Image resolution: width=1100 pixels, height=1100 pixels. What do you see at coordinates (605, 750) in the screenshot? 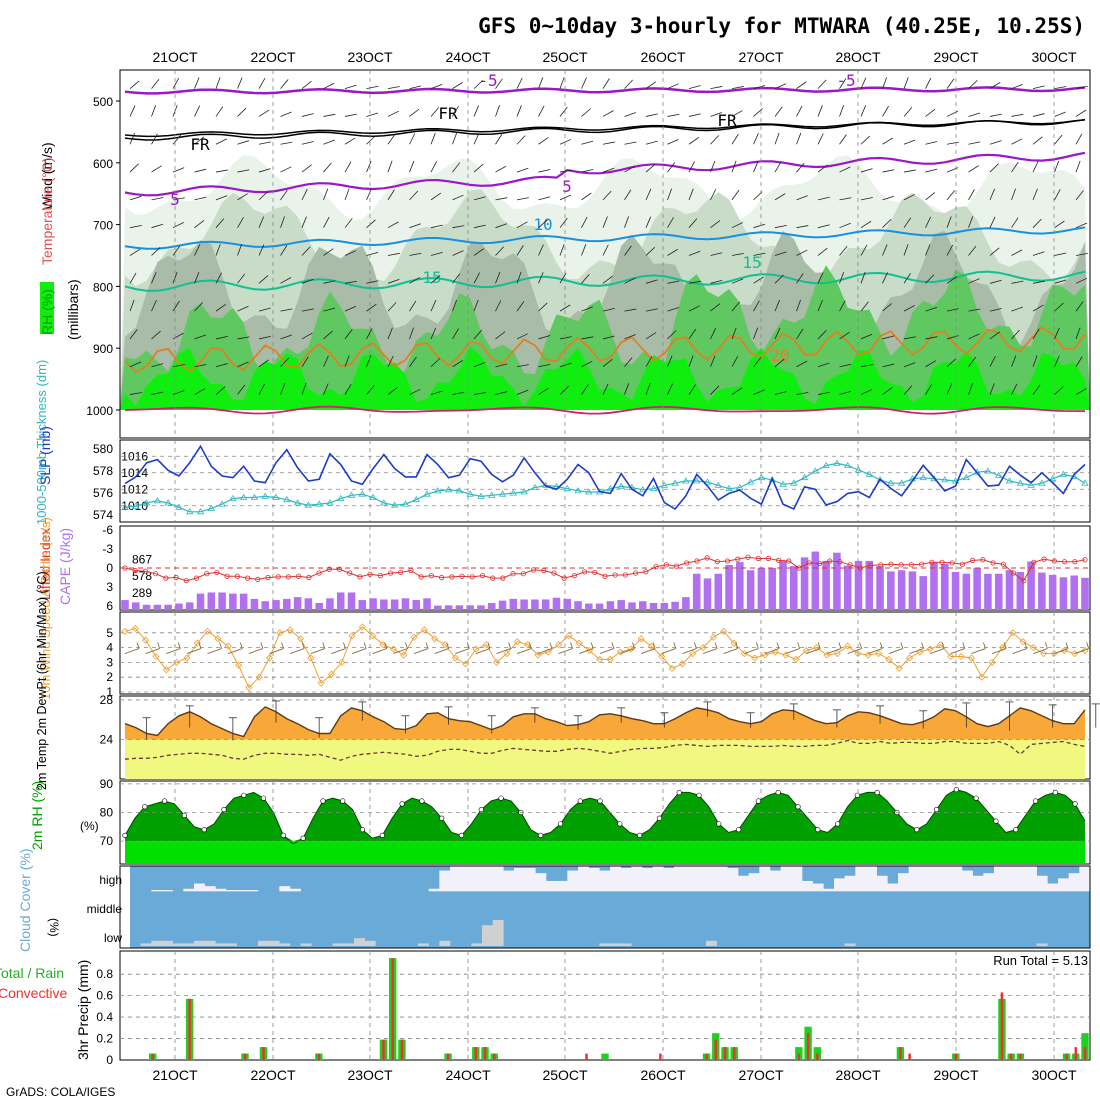
I see `dewpoint-line` at bounding box center [605, 750].